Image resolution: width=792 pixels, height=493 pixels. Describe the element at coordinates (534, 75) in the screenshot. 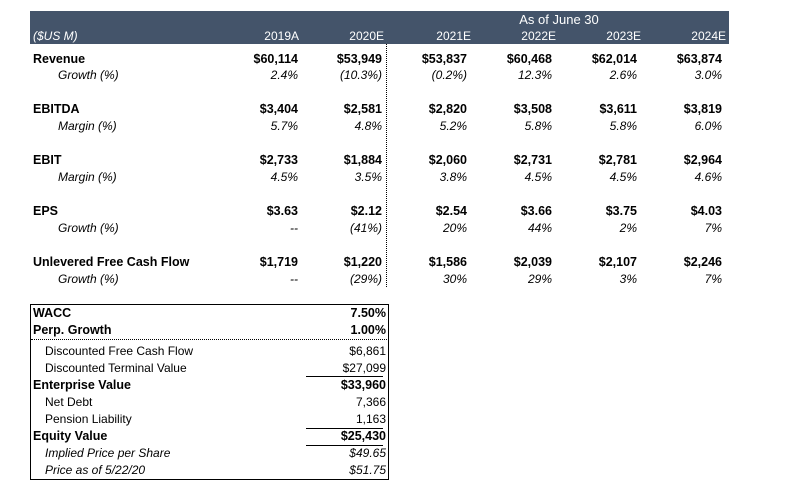

I see `revenue-growth: 12.3%` at that location.